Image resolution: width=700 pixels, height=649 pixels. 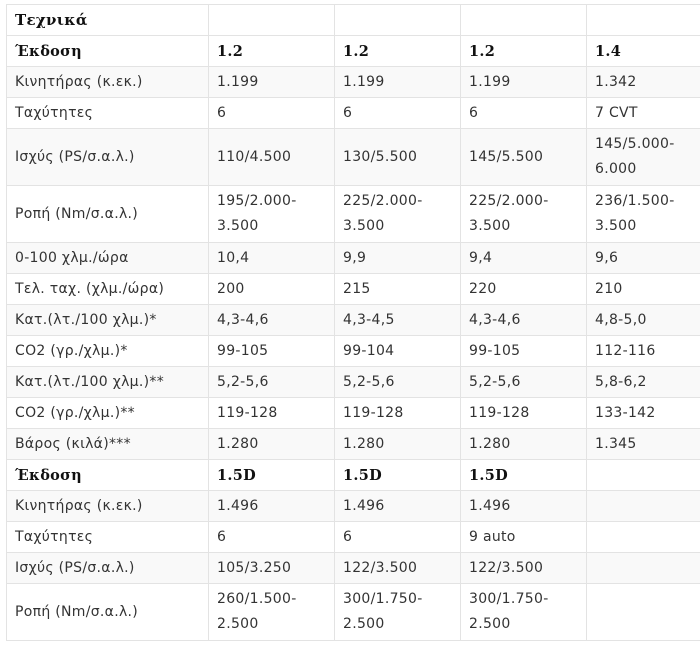 What do you see at coordinates (643, 214) in the screenshot?
I see `cell-value: 236/1.500-3.500` at bounding box center [643, 214].